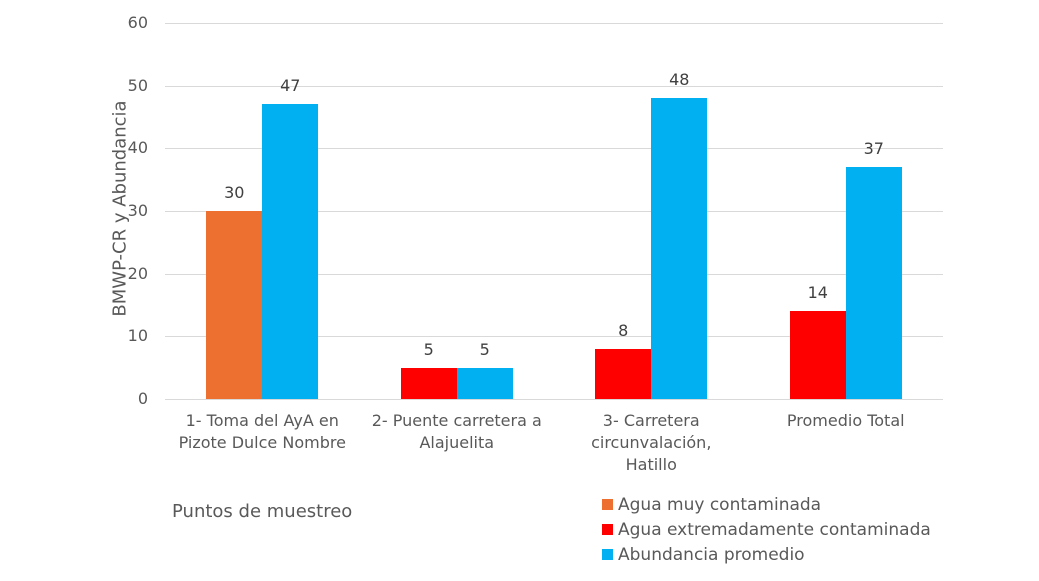 This screenshot has width=1039, height=581. Describe the element at coordinates (679, 80) in the screenshot. I see `data-label: 48` at that location.